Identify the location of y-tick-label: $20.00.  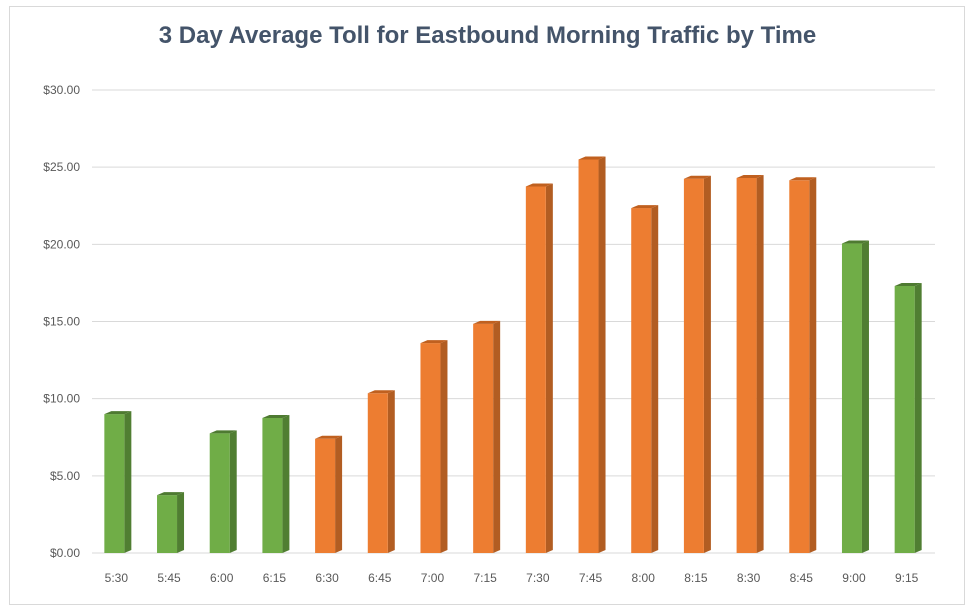
(61, 244).